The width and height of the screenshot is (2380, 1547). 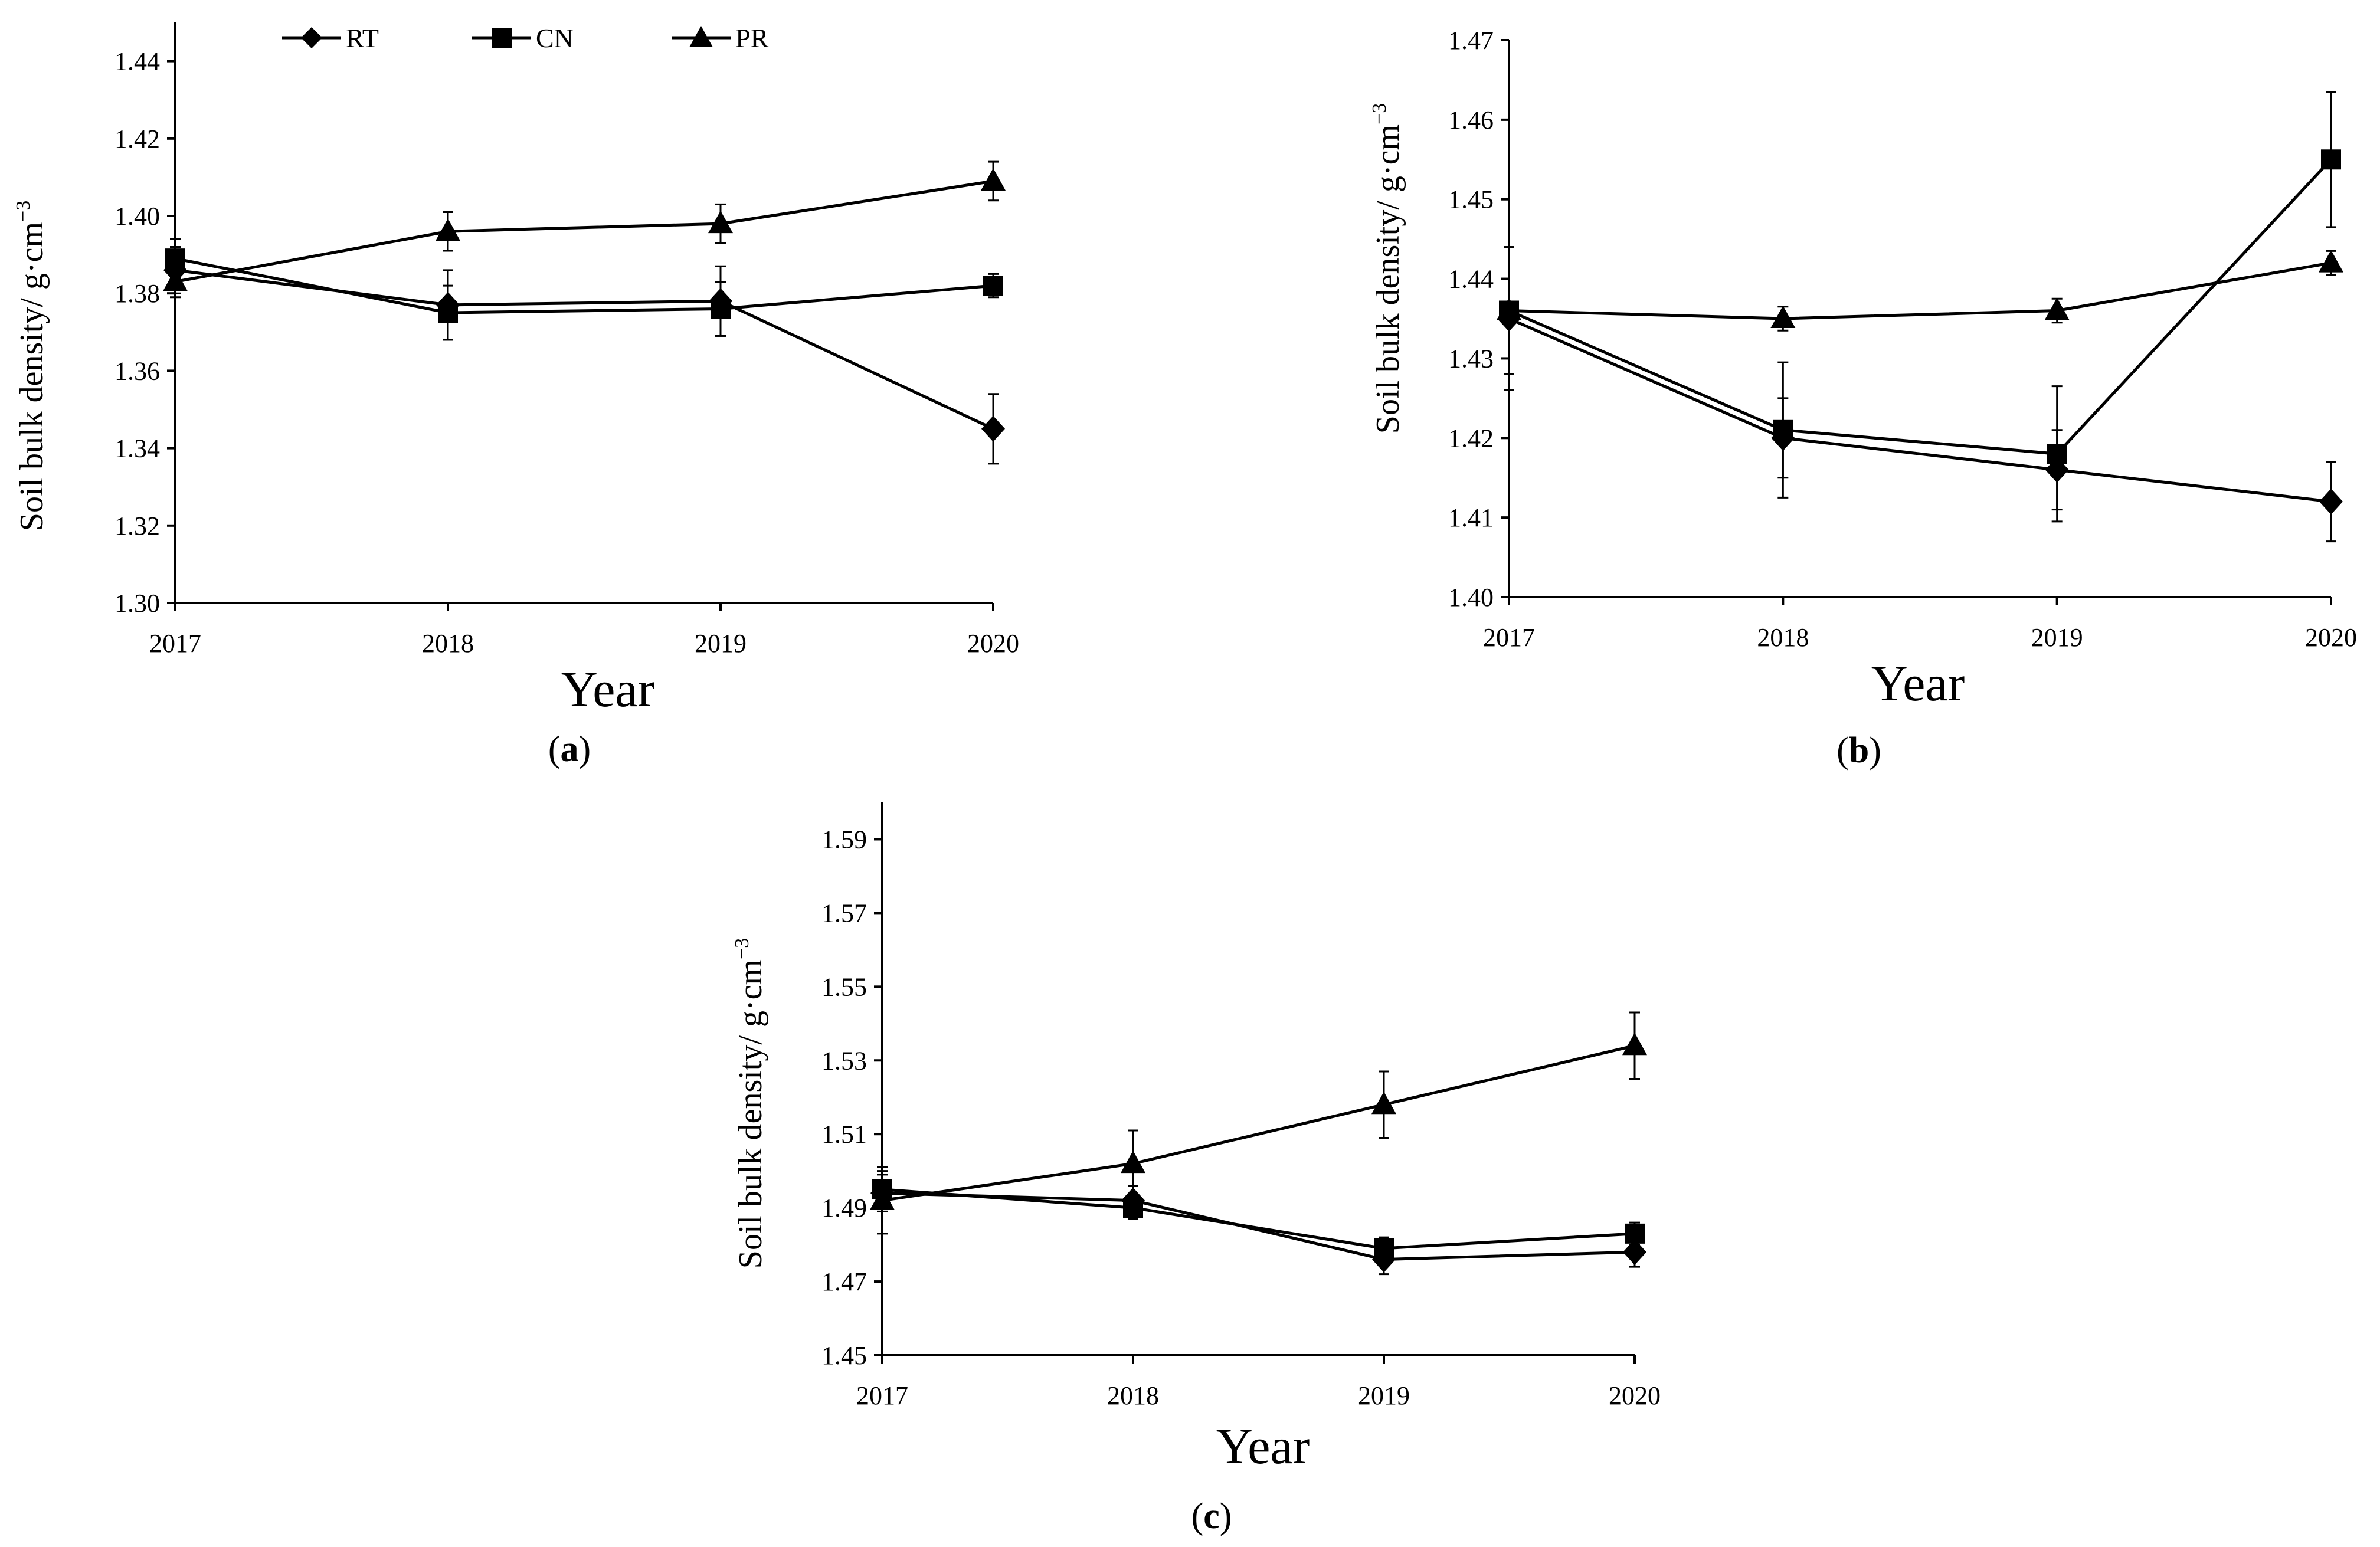 What do you see at coordinates (752, 38) in the screenshot?
I see `legend-label-pr: PR` at bounding box center [752, 38].